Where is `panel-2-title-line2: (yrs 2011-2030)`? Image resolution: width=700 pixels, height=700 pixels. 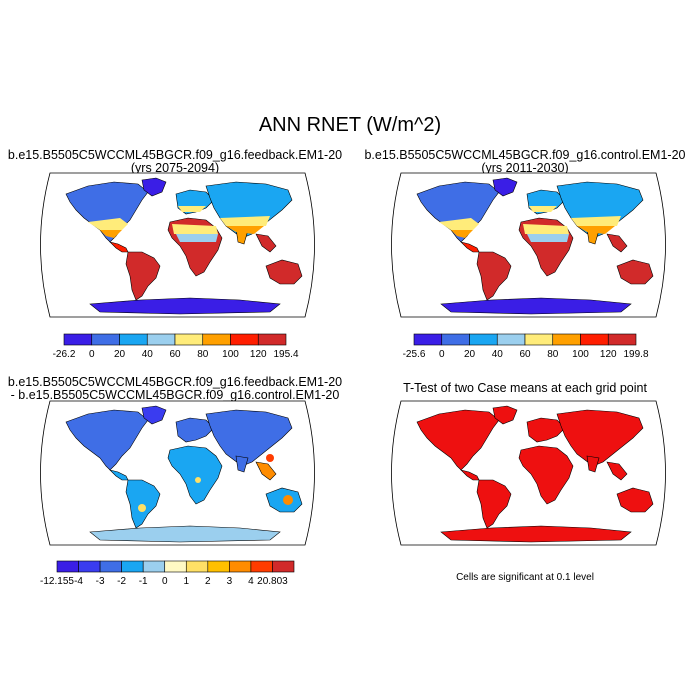 panel-2-title-line2: (yrs 2011-2030) is located at coordinates (525, 168).